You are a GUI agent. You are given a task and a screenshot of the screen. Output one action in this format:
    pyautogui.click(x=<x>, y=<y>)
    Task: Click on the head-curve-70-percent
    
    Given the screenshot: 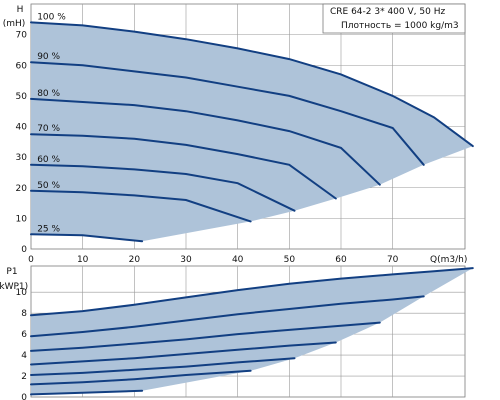 What is the action you would take?
    pyautogui.click(x=183, y=166)
    